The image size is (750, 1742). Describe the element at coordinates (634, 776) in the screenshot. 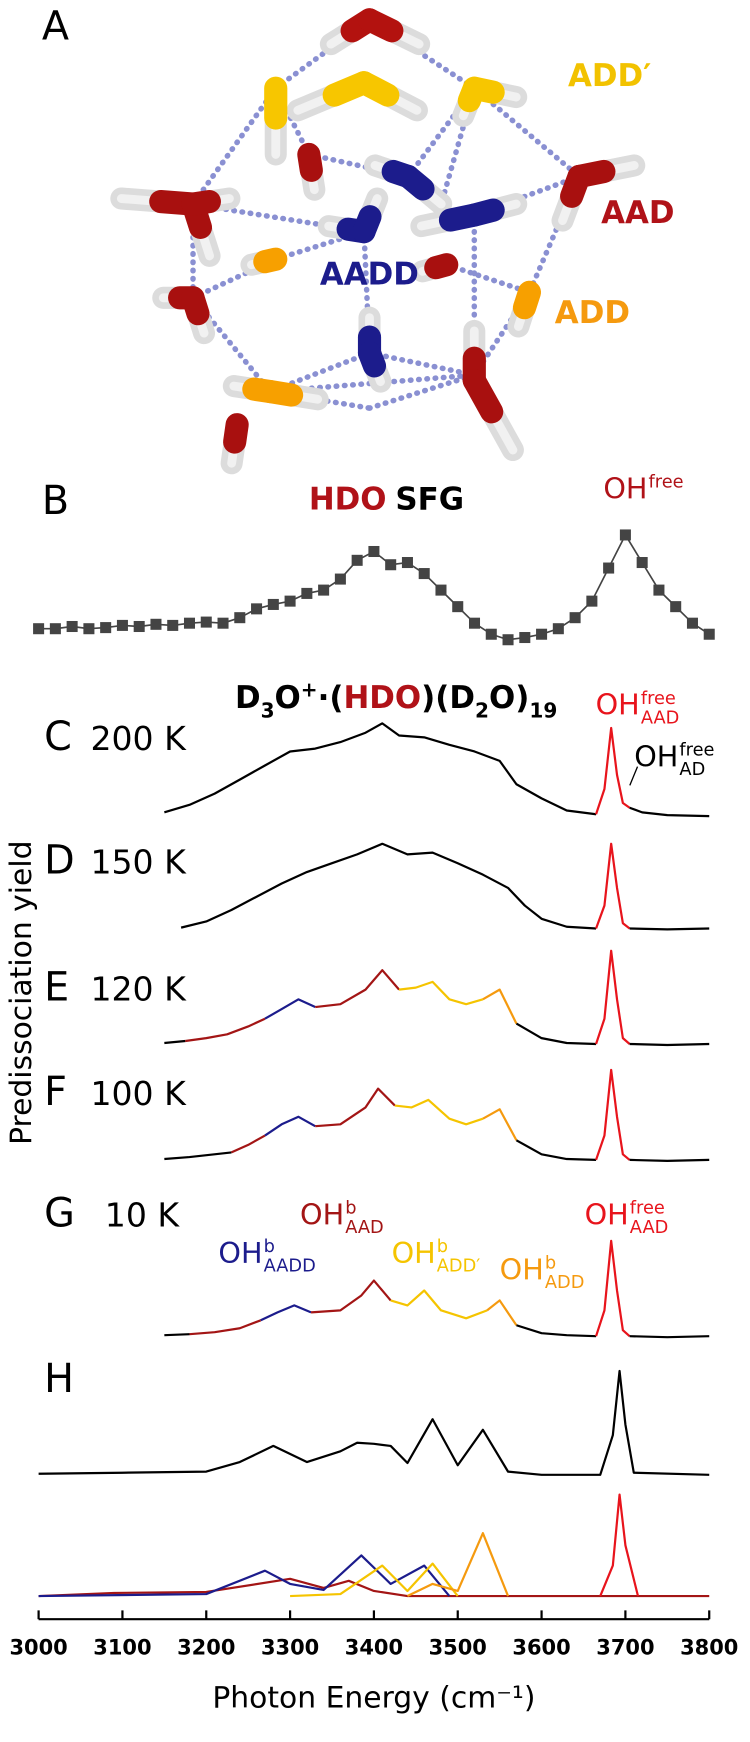

I see `annotation-pointer` at that location.